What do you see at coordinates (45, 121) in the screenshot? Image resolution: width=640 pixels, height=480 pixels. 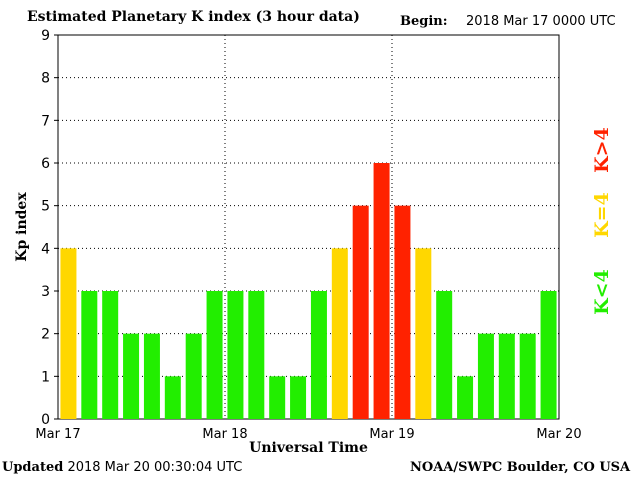 I see `y-tick-label: 7` at bounding box center [45, 121].